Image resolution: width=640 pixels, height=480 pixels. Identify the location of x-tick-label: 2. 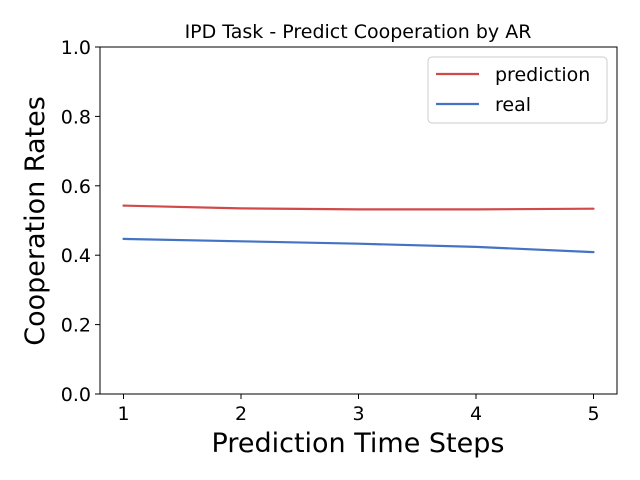
(241, 414).